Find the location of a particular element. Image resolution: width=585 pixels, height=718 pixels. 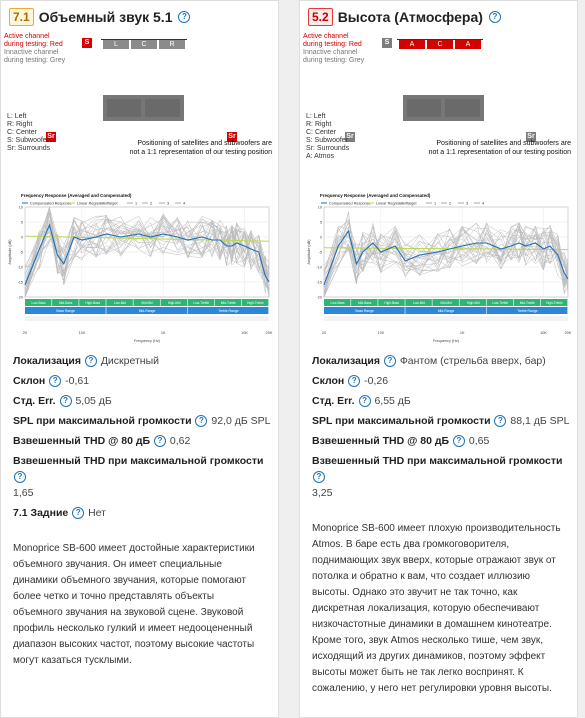

band-label: Low-Bass is located at coordinates (338, 303).